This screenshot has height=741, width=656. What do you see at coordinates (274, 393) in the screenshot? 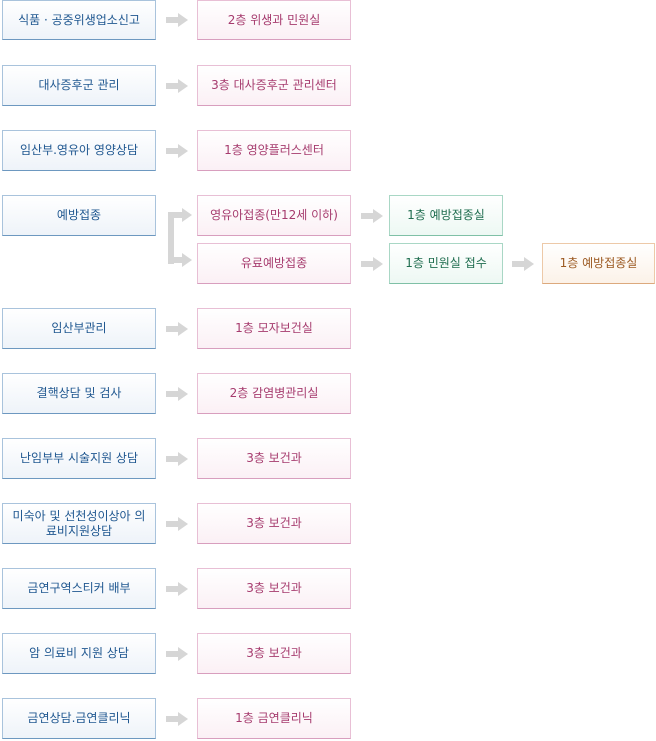
I see `location-box-tuberculosis: 2층 감염병관리실` at bounding box center [274, 393].